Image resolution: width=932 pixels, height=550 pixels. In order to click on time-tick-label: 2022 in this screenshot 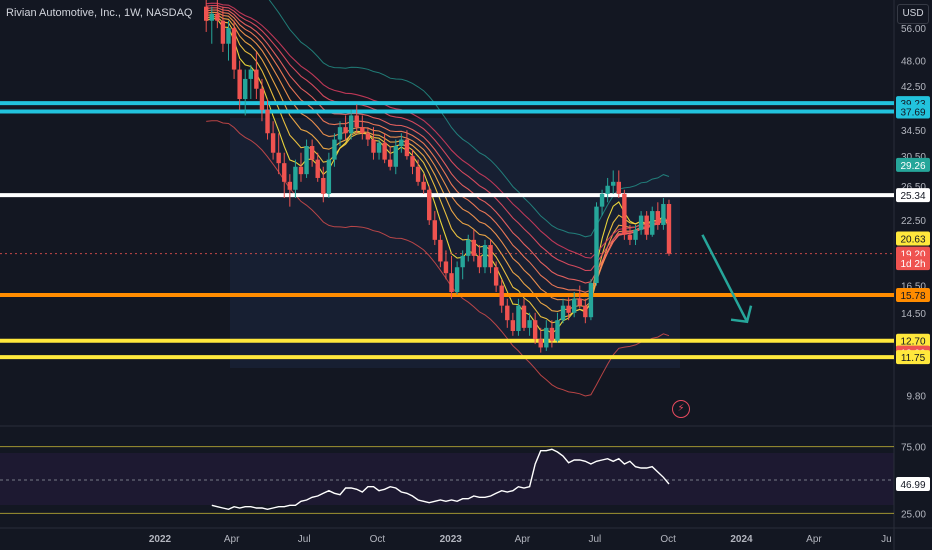, I will do `click(160, 539)`.